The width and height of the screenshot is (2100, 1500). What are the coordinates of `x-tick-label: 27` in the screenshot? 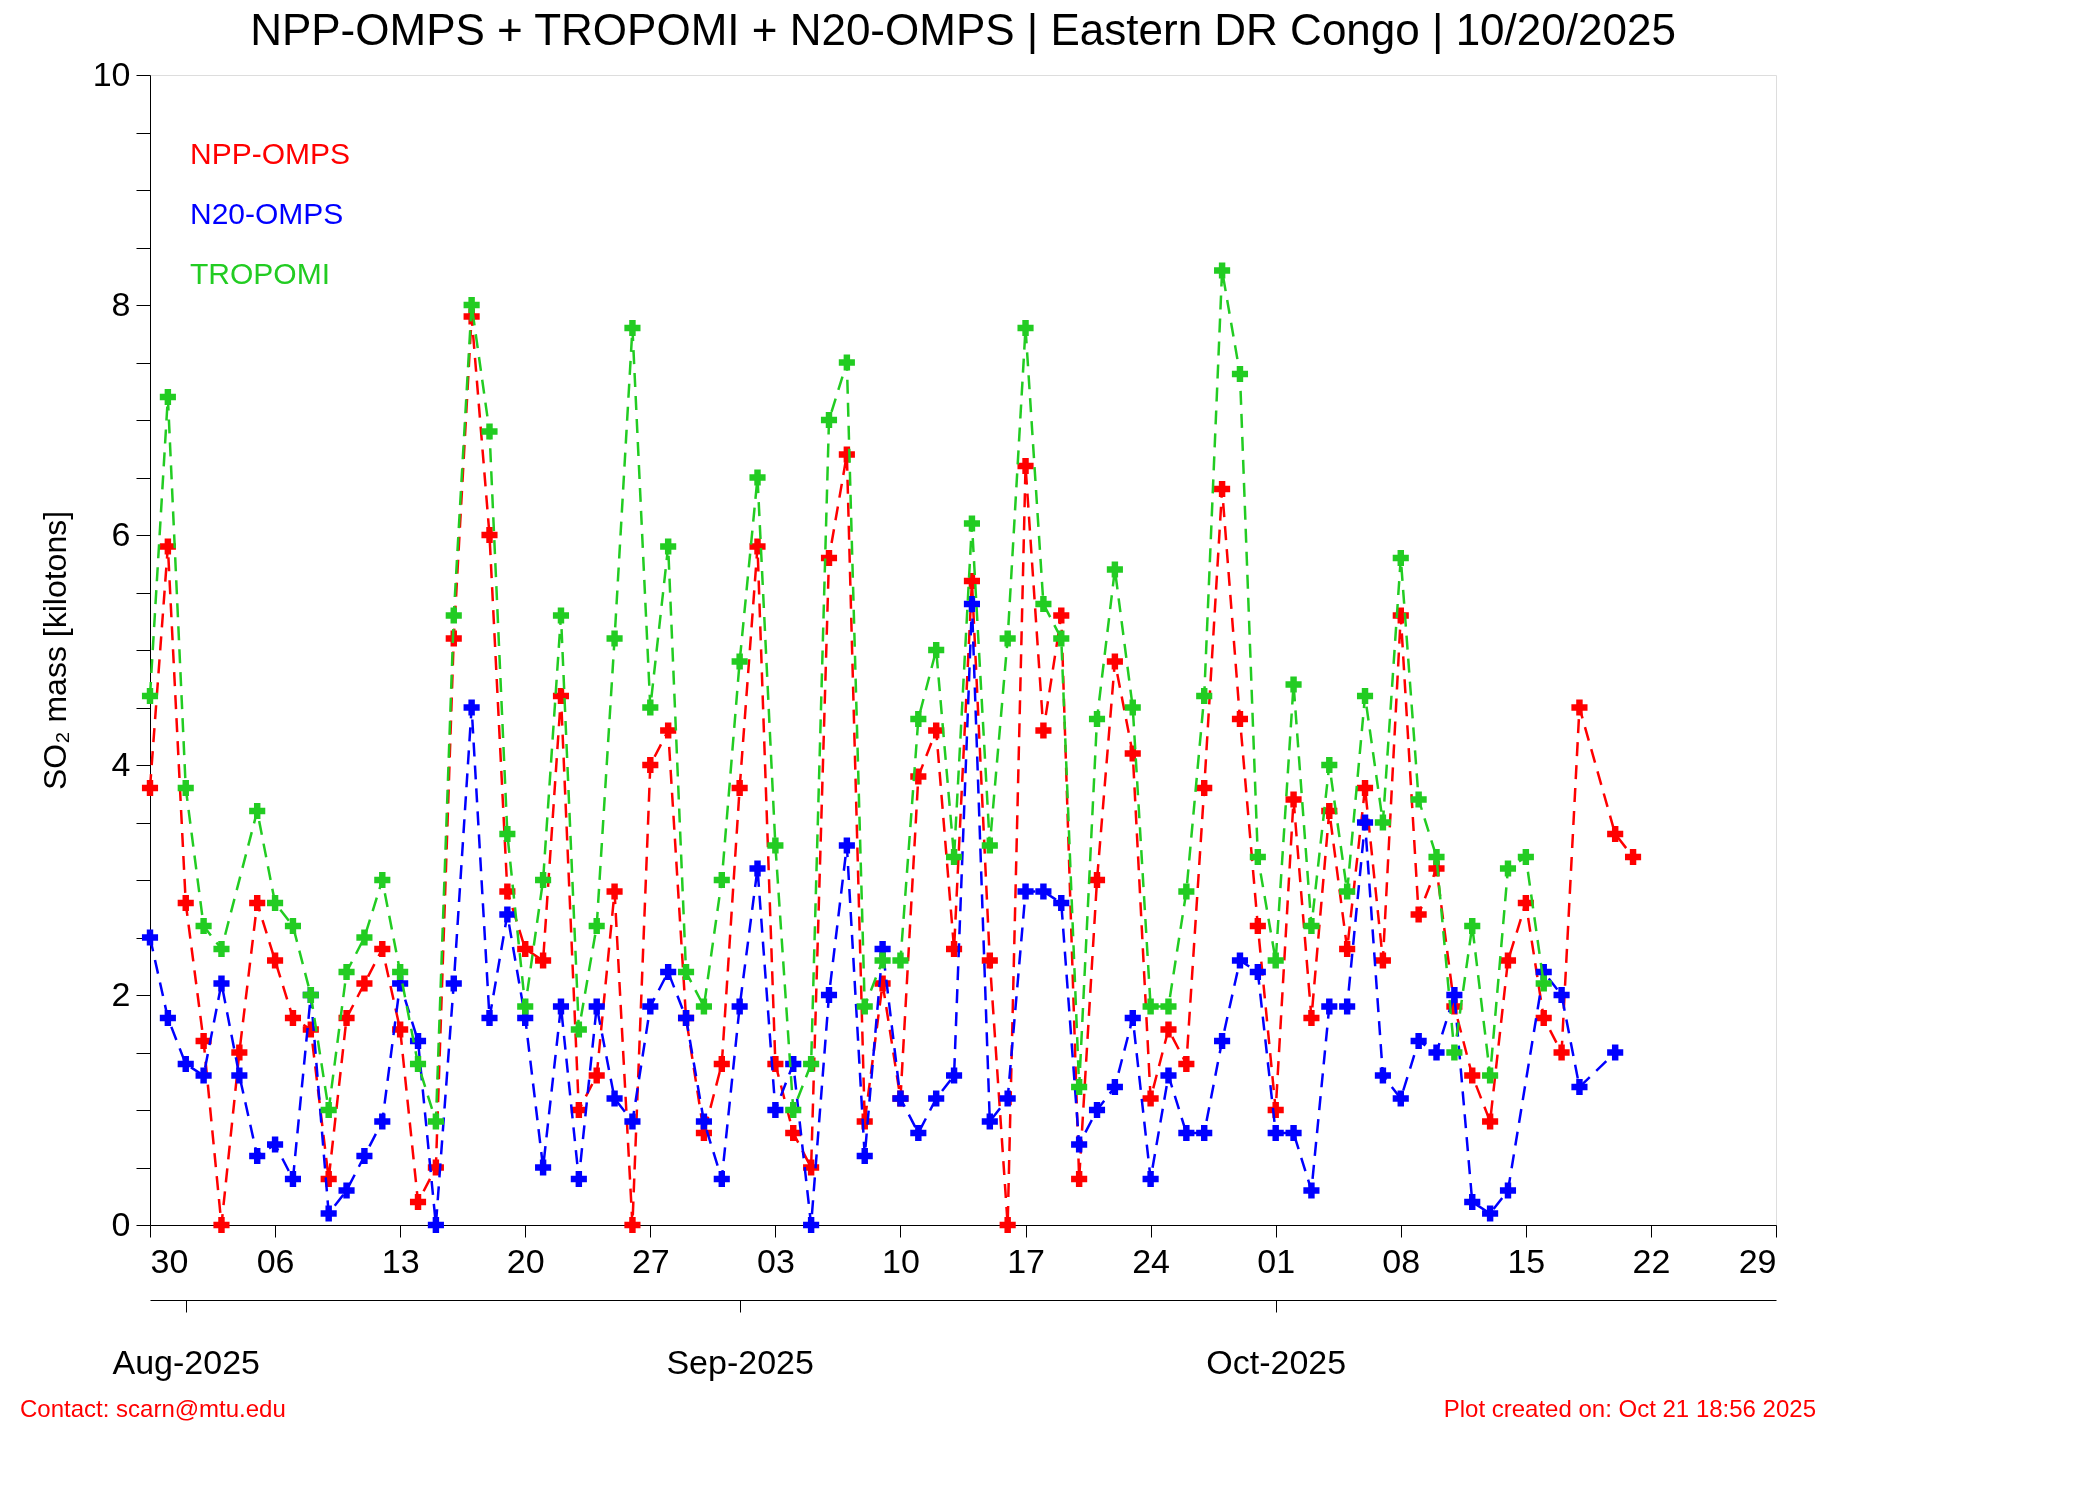 It's located at (650, 1260).